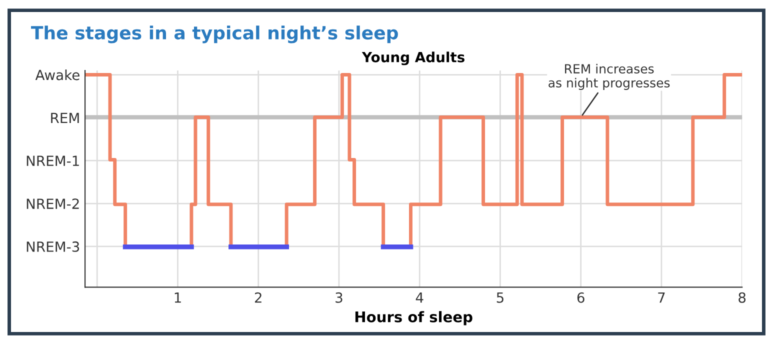  Describe the element at coordinates (177, 297) in the screenshot. I see `x-tick-label: 1` at that location.